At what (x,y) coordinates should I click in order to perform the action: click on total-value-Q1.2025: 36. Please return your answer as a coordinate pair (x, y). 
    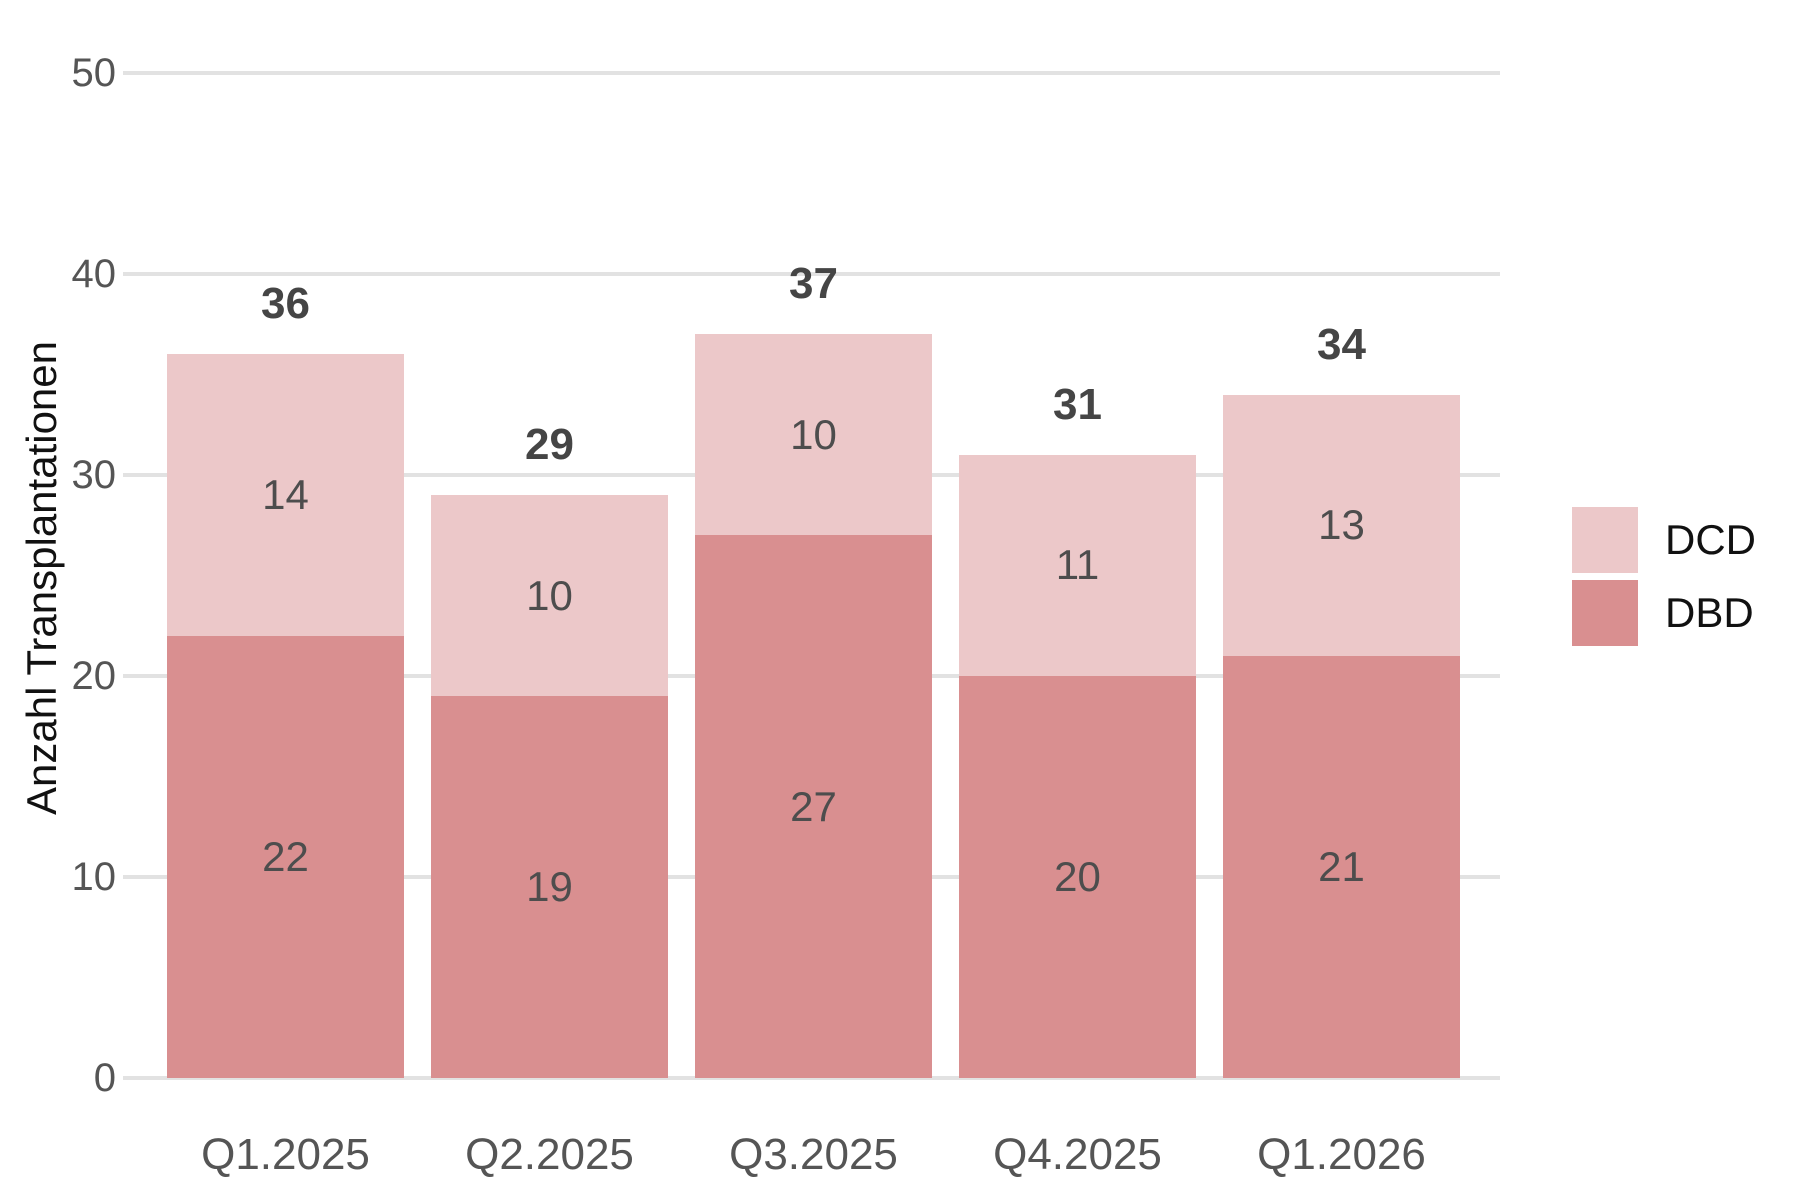
    Looking at the image, I should click on (285, 304).